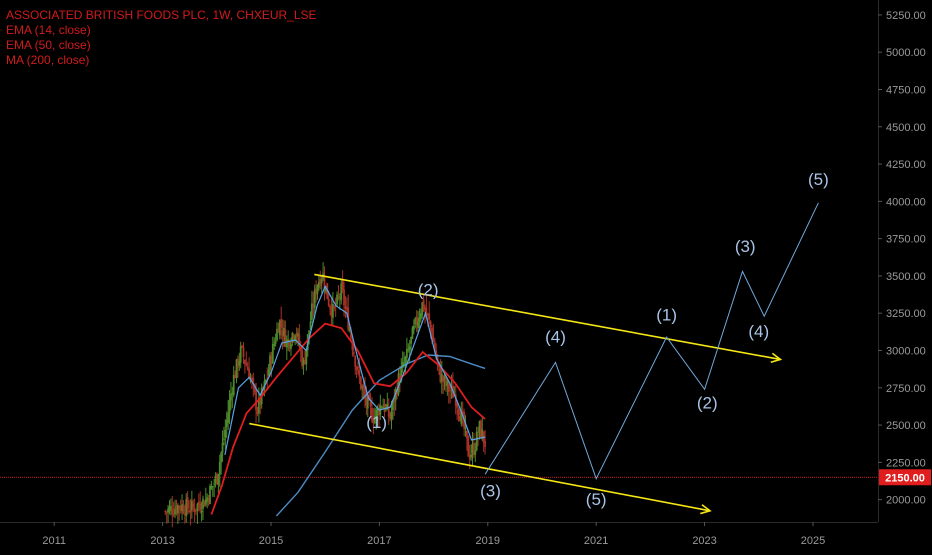  Describe the element at coordinates (813, 541) in the screenshot. I see `x-tick-label: 2025` at that location.